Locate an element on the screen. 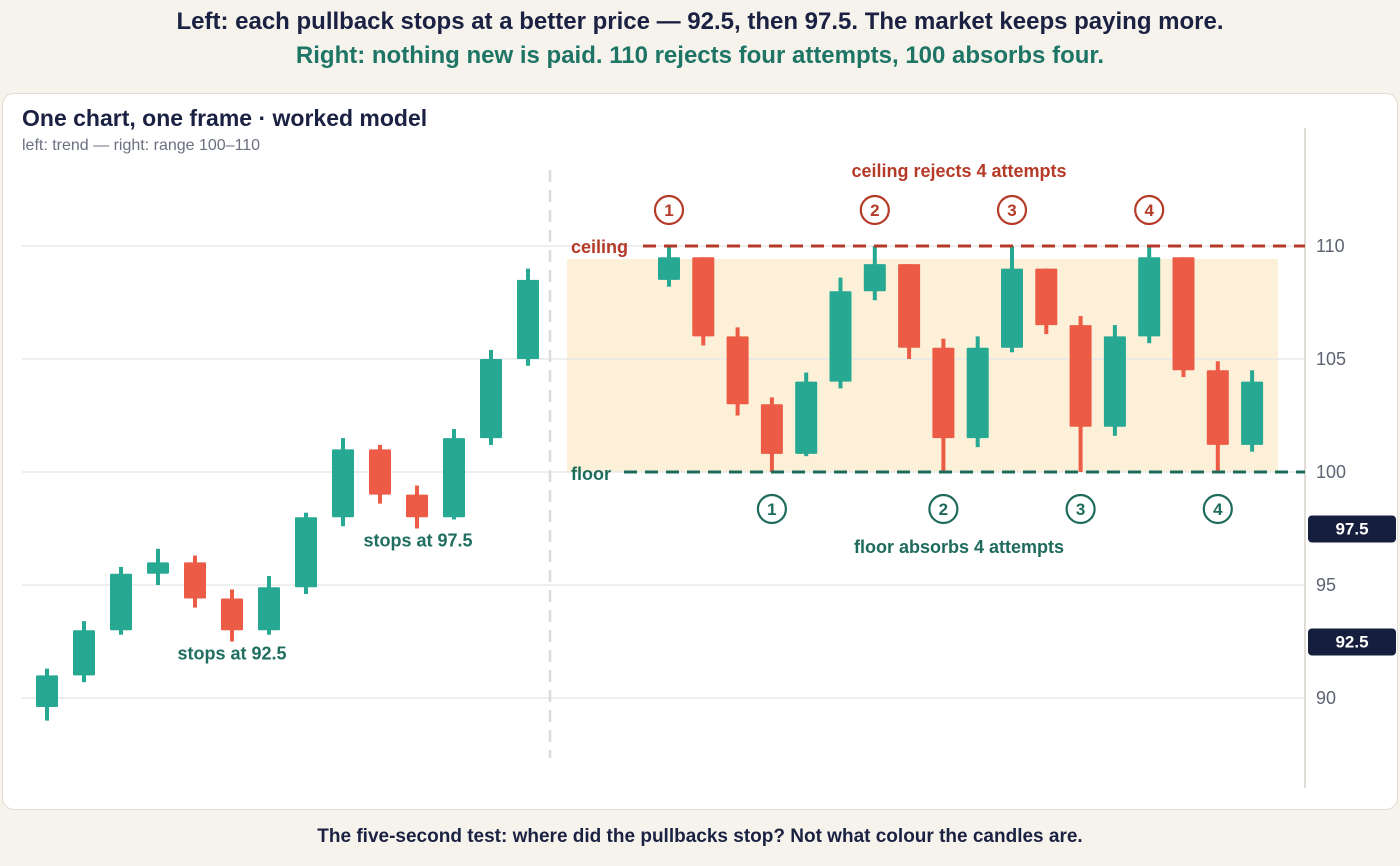 The height and width of the screenshot is (866, 1400). floor-caption: floor absorbs 4 attempts is located at coordinates (959, 547).